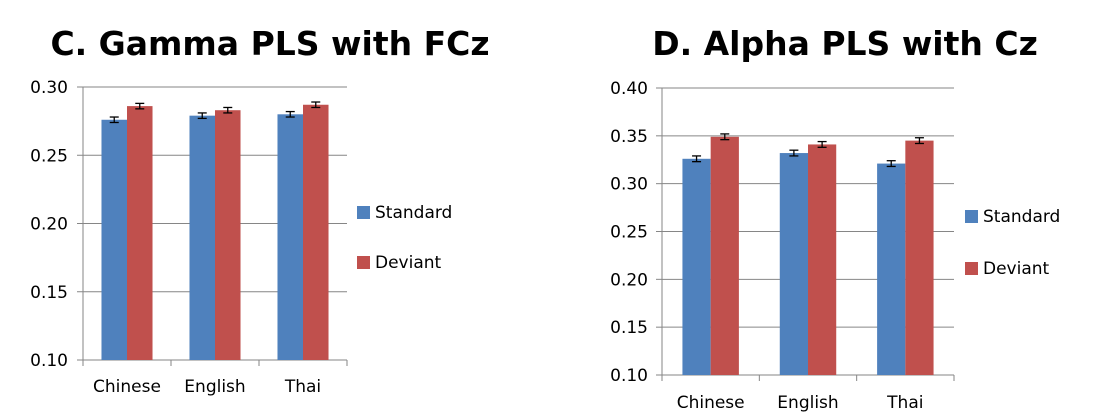 This screenshot has width=1118, height=418. I want to click on chart1-ytick-label: 0.20, so click(49, 225).